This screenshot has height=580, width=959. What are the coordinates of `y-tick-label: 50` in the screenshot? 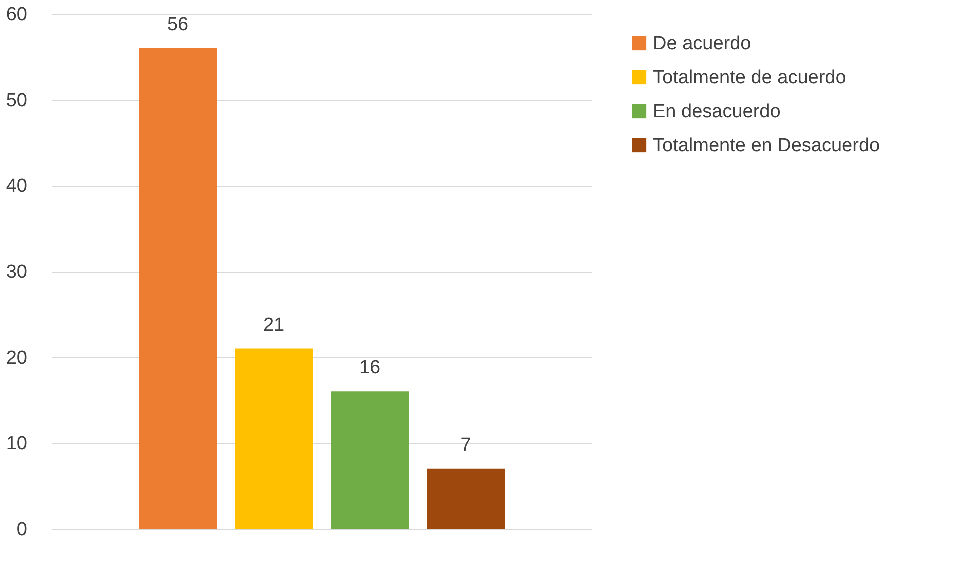 It's located at (17, 101).